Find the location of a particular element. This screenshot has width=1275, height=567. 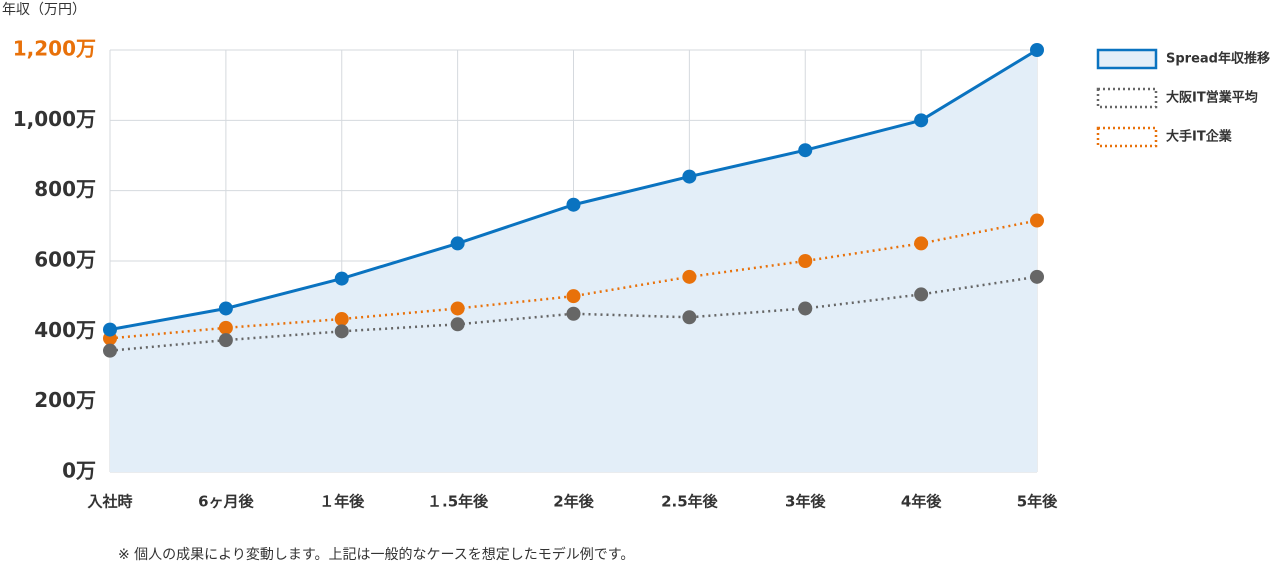

line is located at coordinates (573, 313).